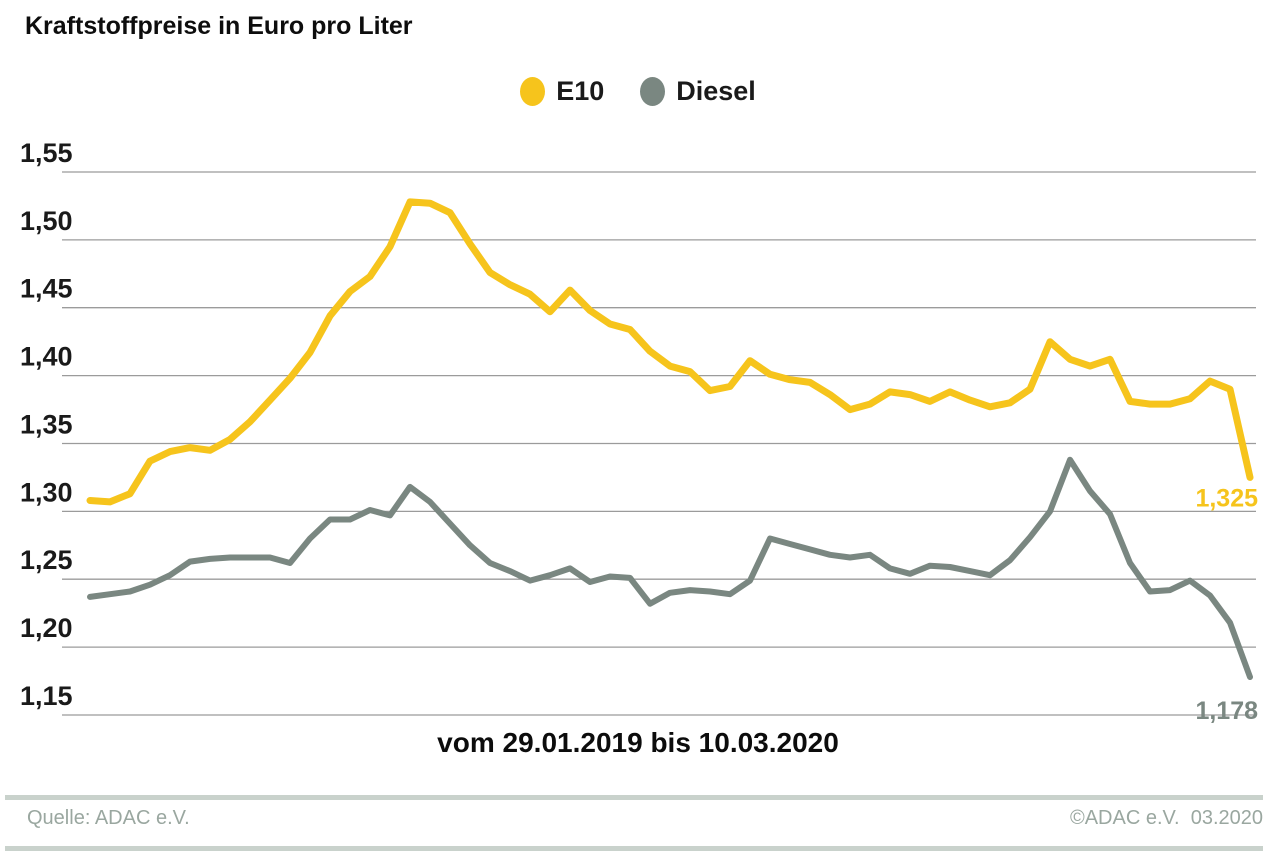  What do you see at coordinates (634, 848) in the screenshot?
I see `footer-divider-bottom` at bounding box center [634, 848].